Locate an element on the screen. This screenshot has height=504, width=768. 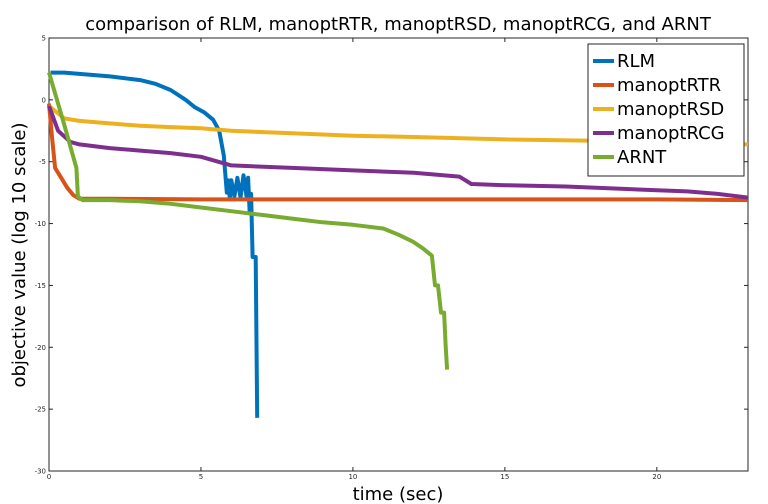
x-tick-label: 15 is located at coordinates (504, 477).